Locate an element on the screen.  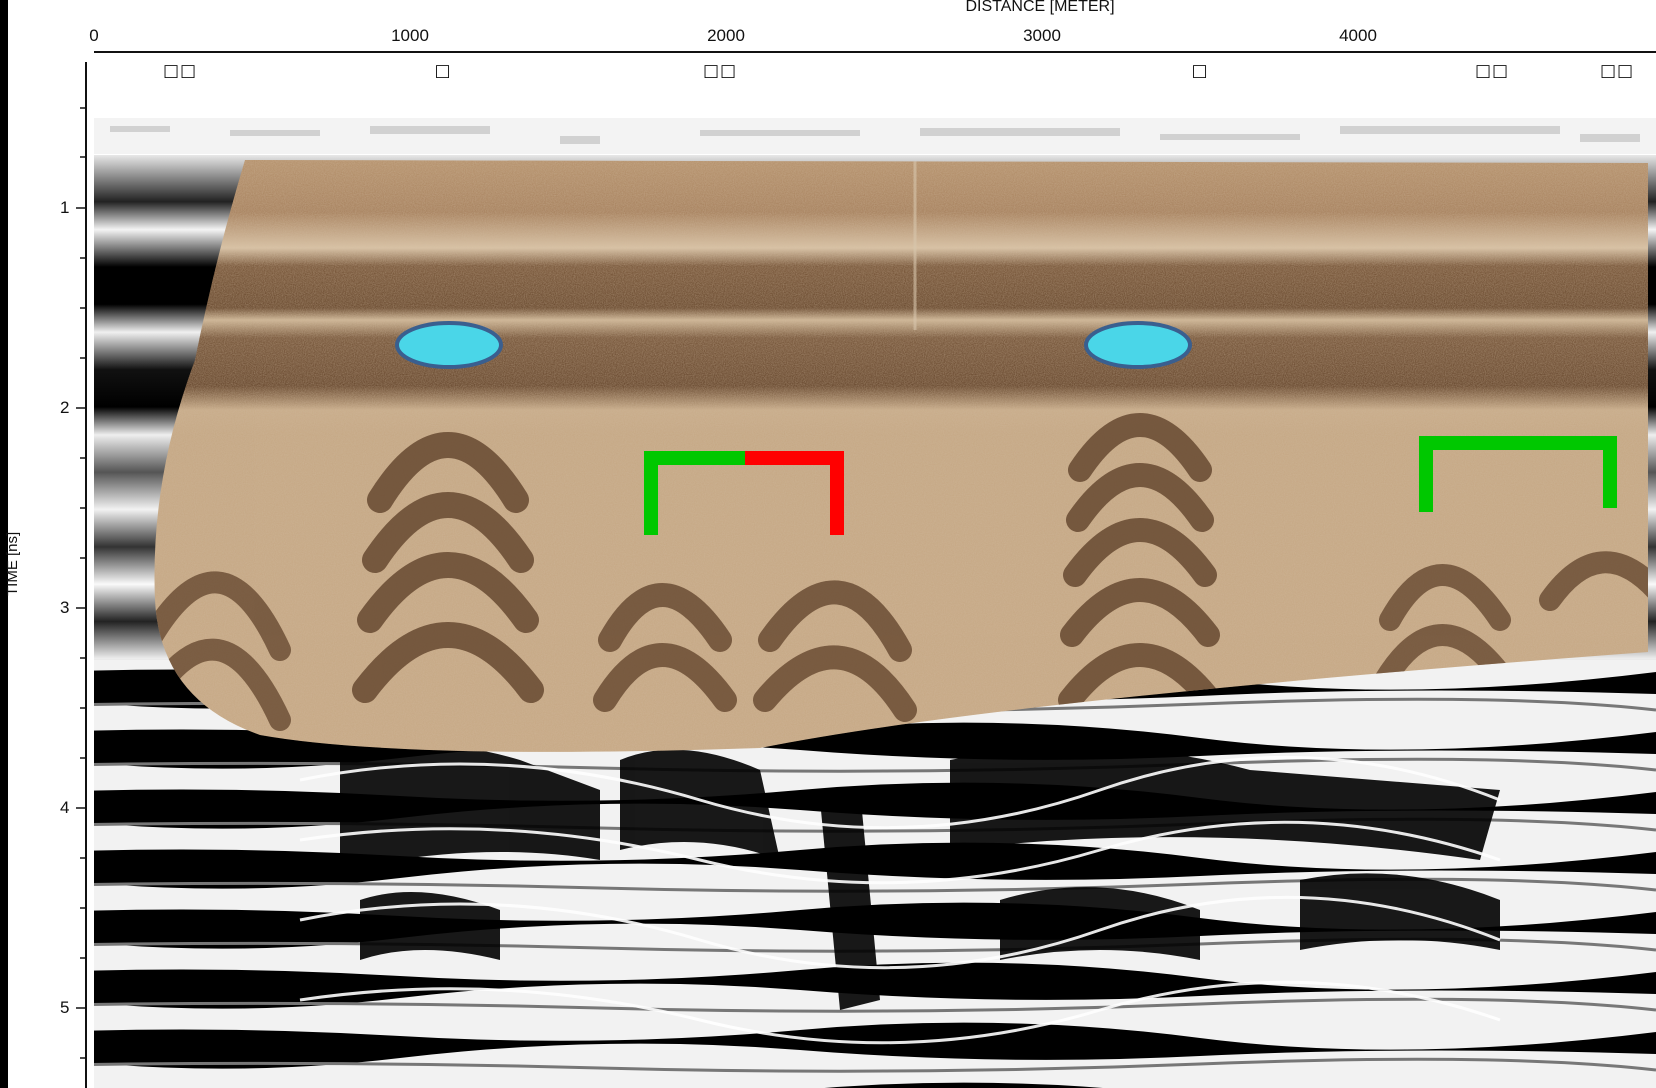
y-tick-label: 4 is located at coordinates (65, 807).